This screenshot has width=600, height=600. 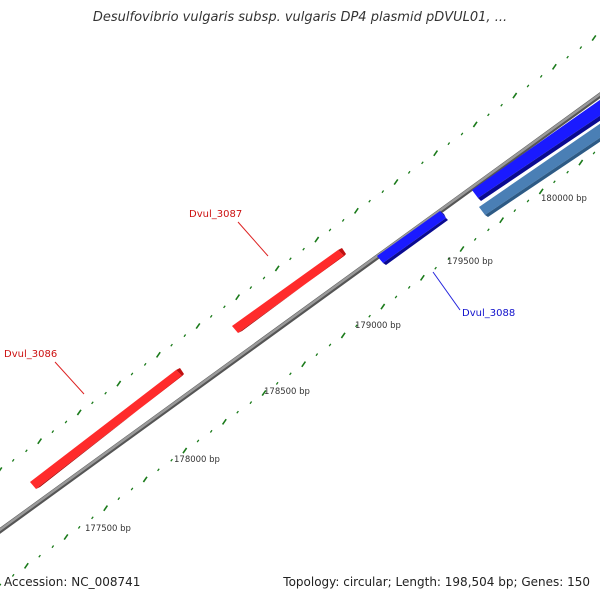 What do you see at coordinates (108, 529) in the screenshot?
I see `bp-label: 177500 bp` at bounding box center [108, 529].